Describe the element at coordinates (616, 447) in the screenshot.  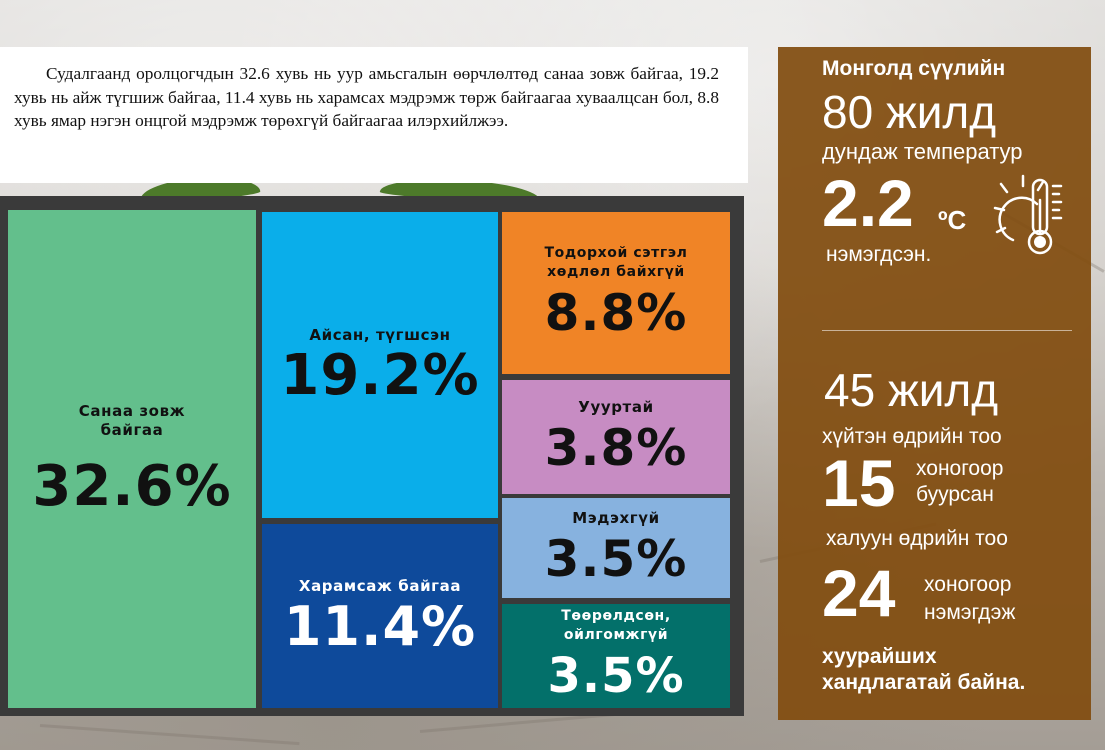
I see `treemap-tile-value: 3.8%` at that location.